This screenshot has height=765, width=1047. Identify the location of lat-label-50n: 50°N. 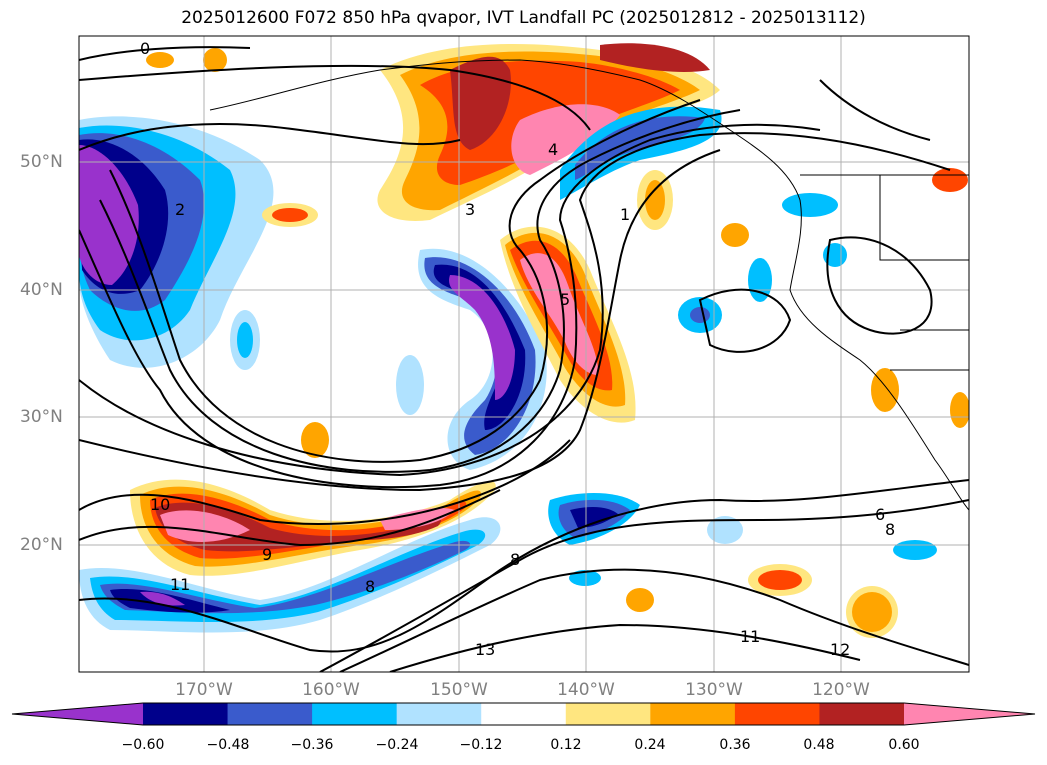
(41, 162).